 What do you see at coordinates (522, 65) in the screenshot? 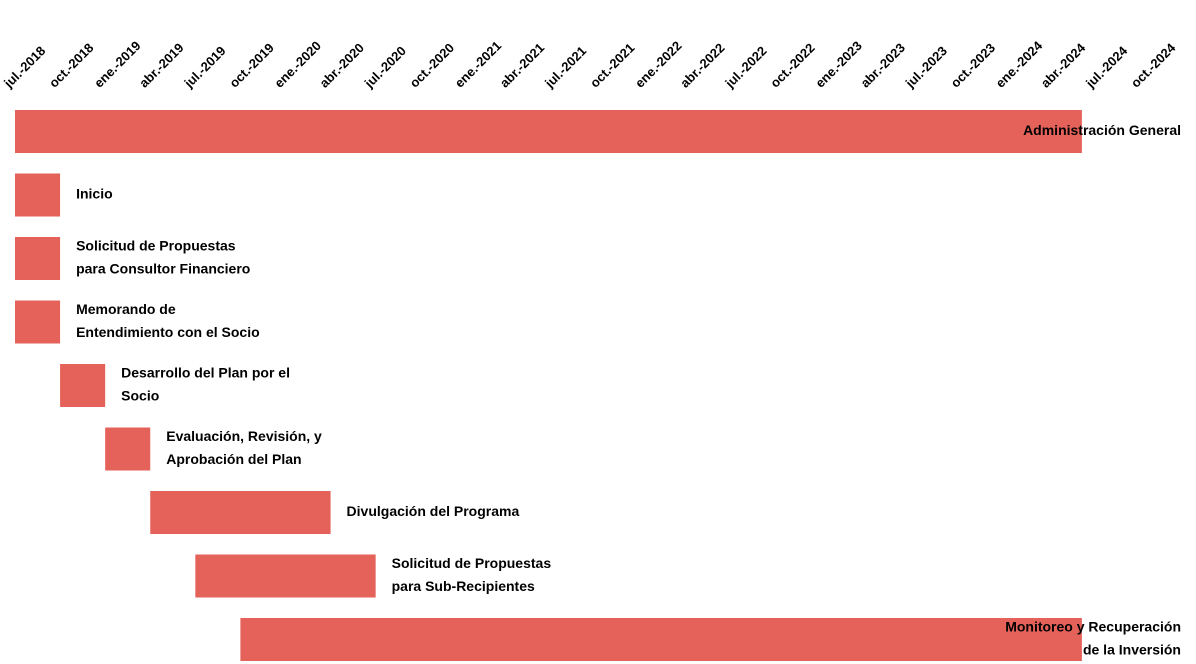
I see `x-tick-label: abr.-2021` at bounding box center [522, 65].